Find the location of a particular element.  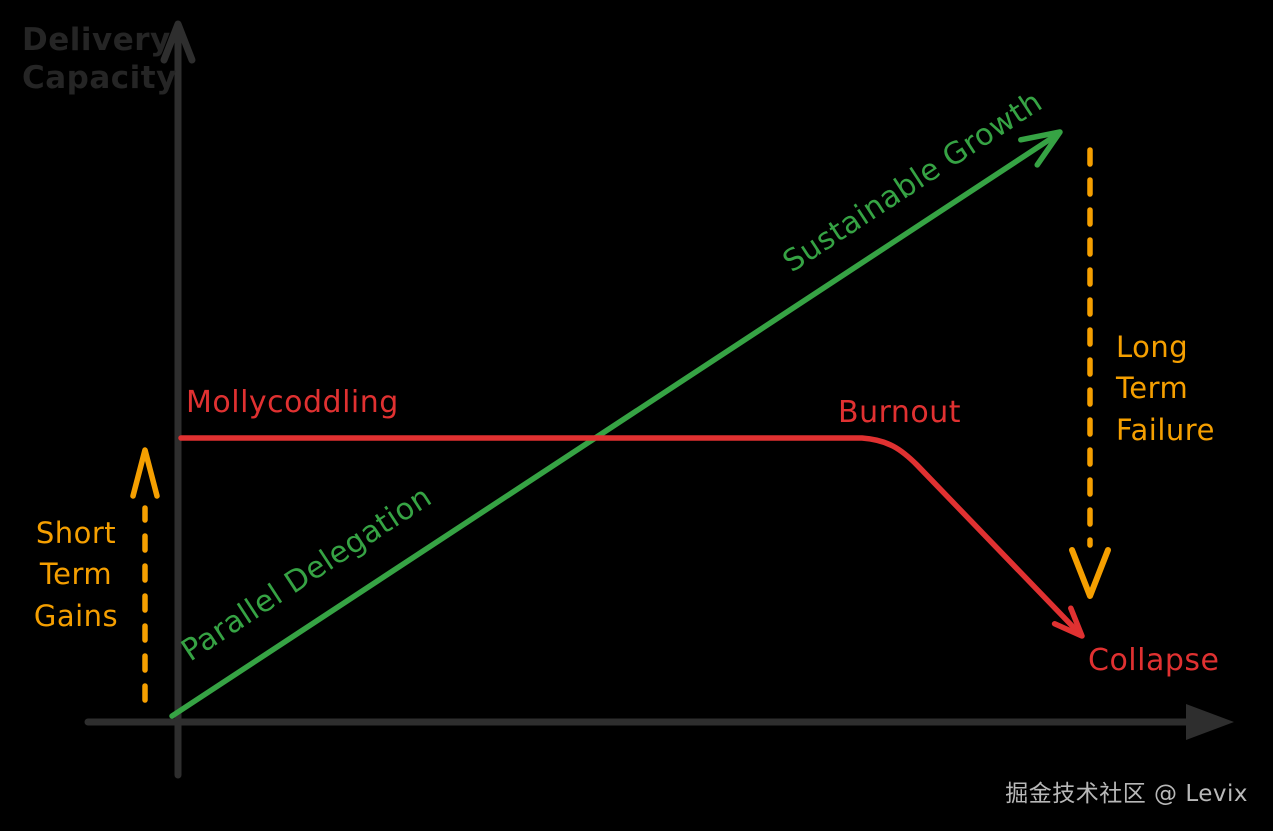

label-long-term-line3: Failure is located at coordinates (1165, 430).